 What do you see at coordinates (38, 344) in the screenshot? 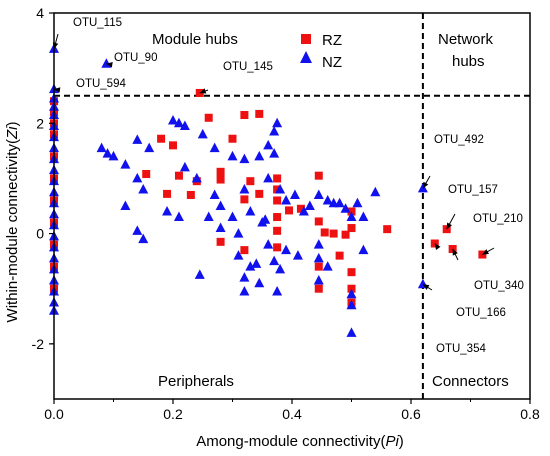
I see `y-tick-label: -2` at bounding box center [38, 344].